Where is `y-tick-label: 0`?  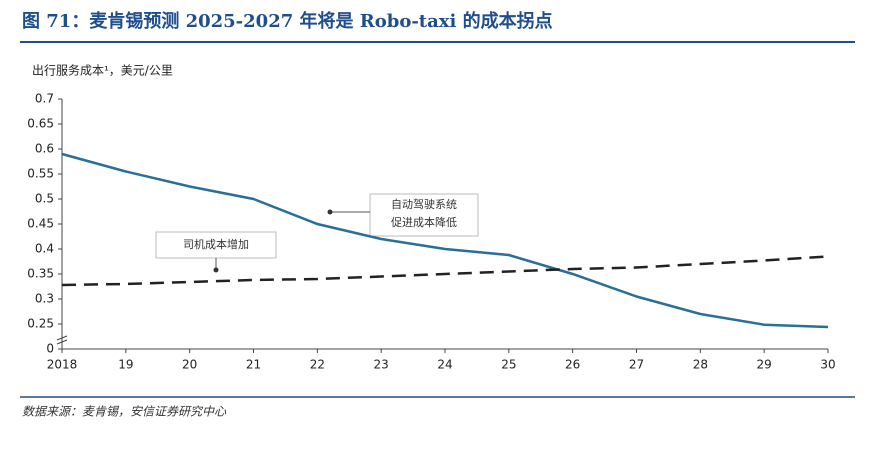
y-tick-label: 0 is located at coordinates (50, 349).